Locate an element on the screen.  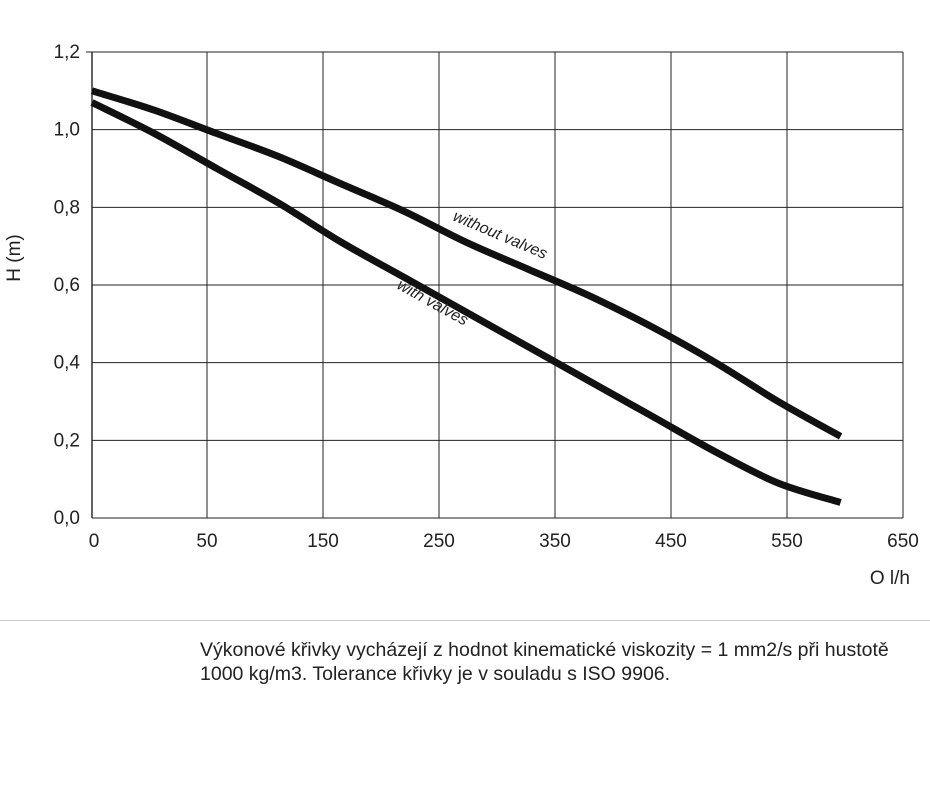
y-tick-label: 0,8 is located at coordinates (67, 207).